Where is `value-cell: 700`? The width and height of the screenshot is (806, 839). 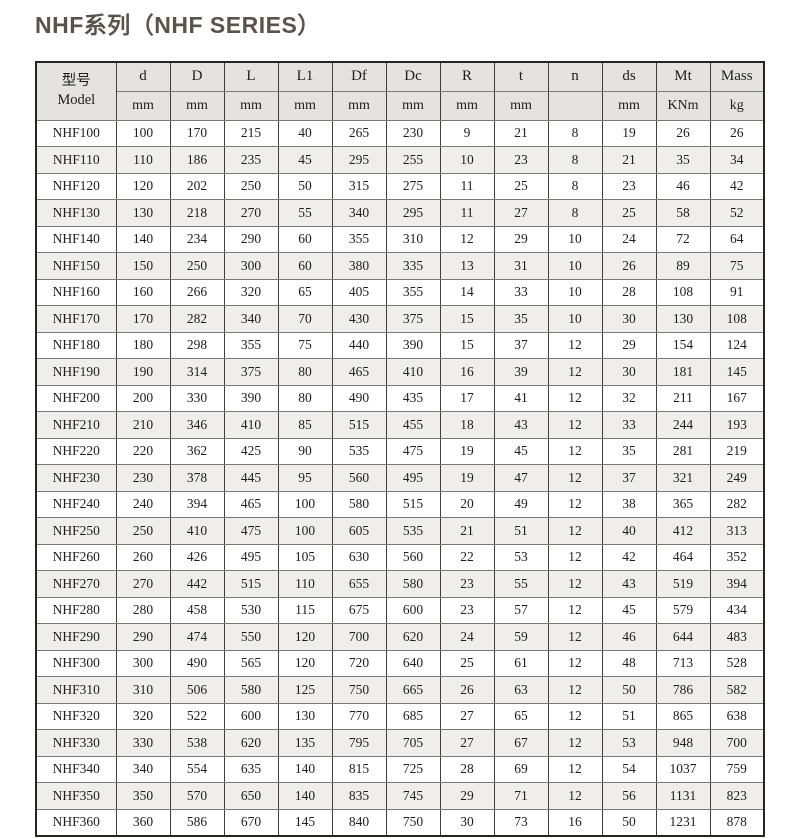 value-cell: 700 is located at coordinates (737, 743).